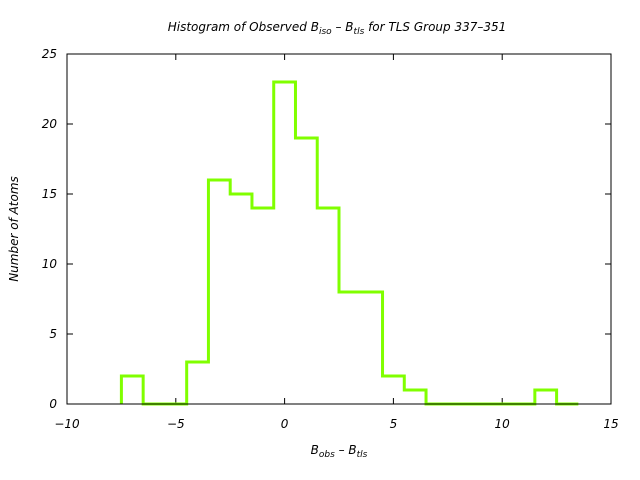 Image resolution: width=640 pixels, height=480 pixels. What do you see at coordinates (359, 32) in the screenshot?
I see `chart-title-sub2: tls` at bounding box center [359, 32].